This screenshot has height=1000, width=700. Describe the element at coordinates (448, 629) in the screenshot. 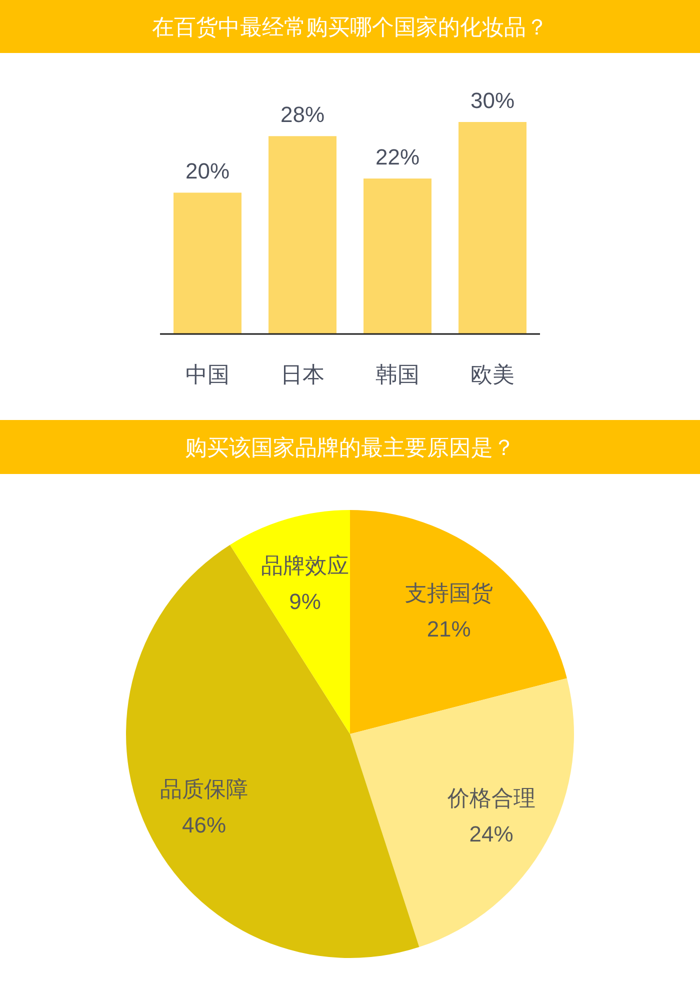

I see `data-label: 21%` at that location.